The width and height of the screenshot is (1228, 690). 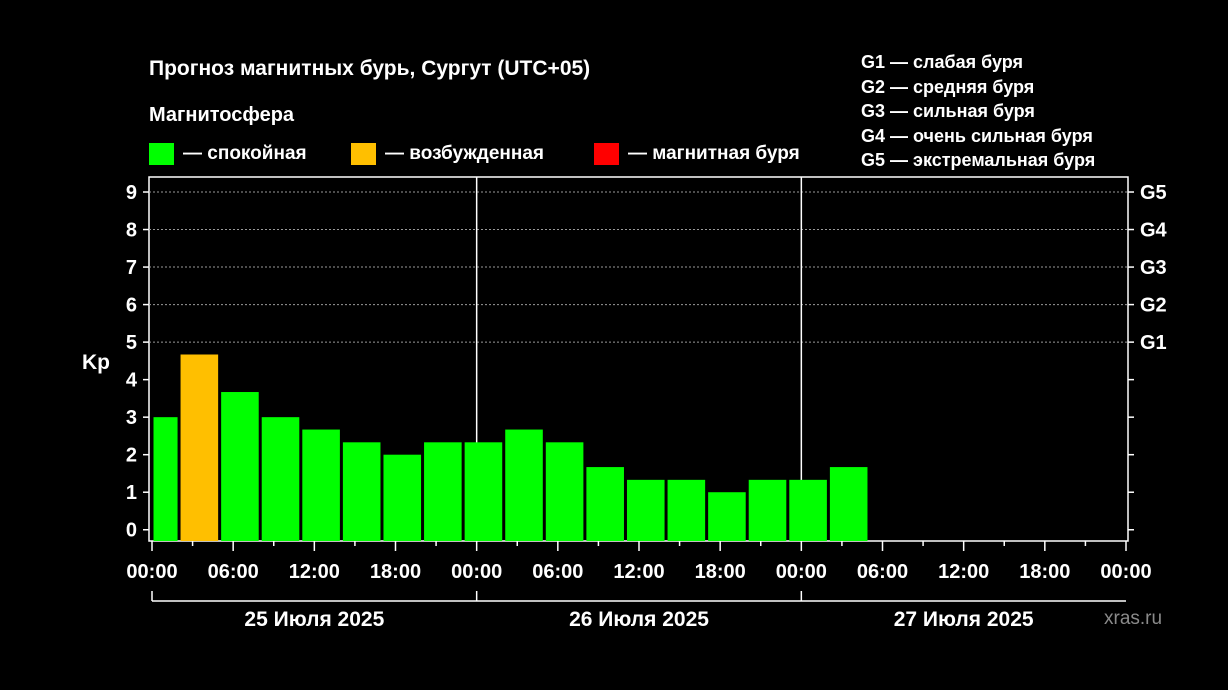 What do you see at coordinates (363, 154) in the screenshot?
I see `legend-swatch-excited` at bounding box center [363, 154].